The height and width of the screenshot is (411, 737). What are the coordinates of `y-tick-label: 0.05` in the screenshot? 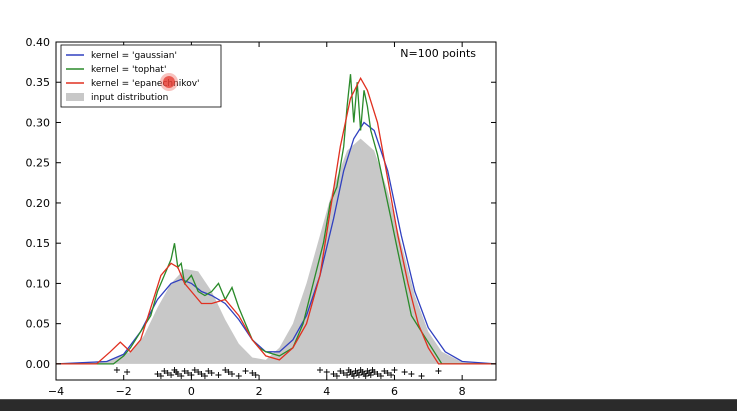 It's located at (38, 324).